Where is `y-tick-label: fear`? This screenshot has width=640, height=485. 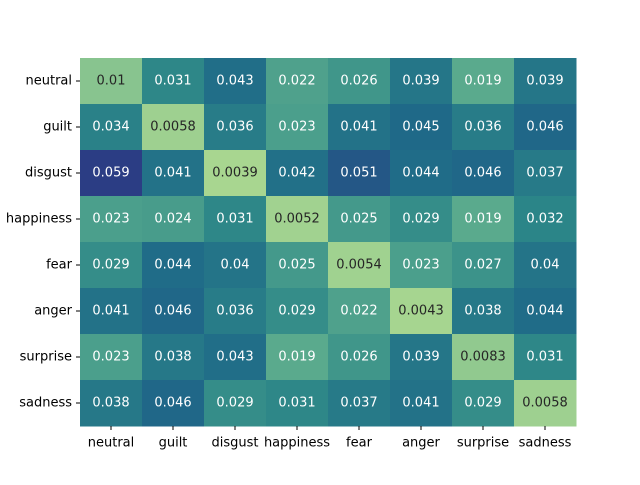 y-tick-label: fear is located at coordinates (59, 265).